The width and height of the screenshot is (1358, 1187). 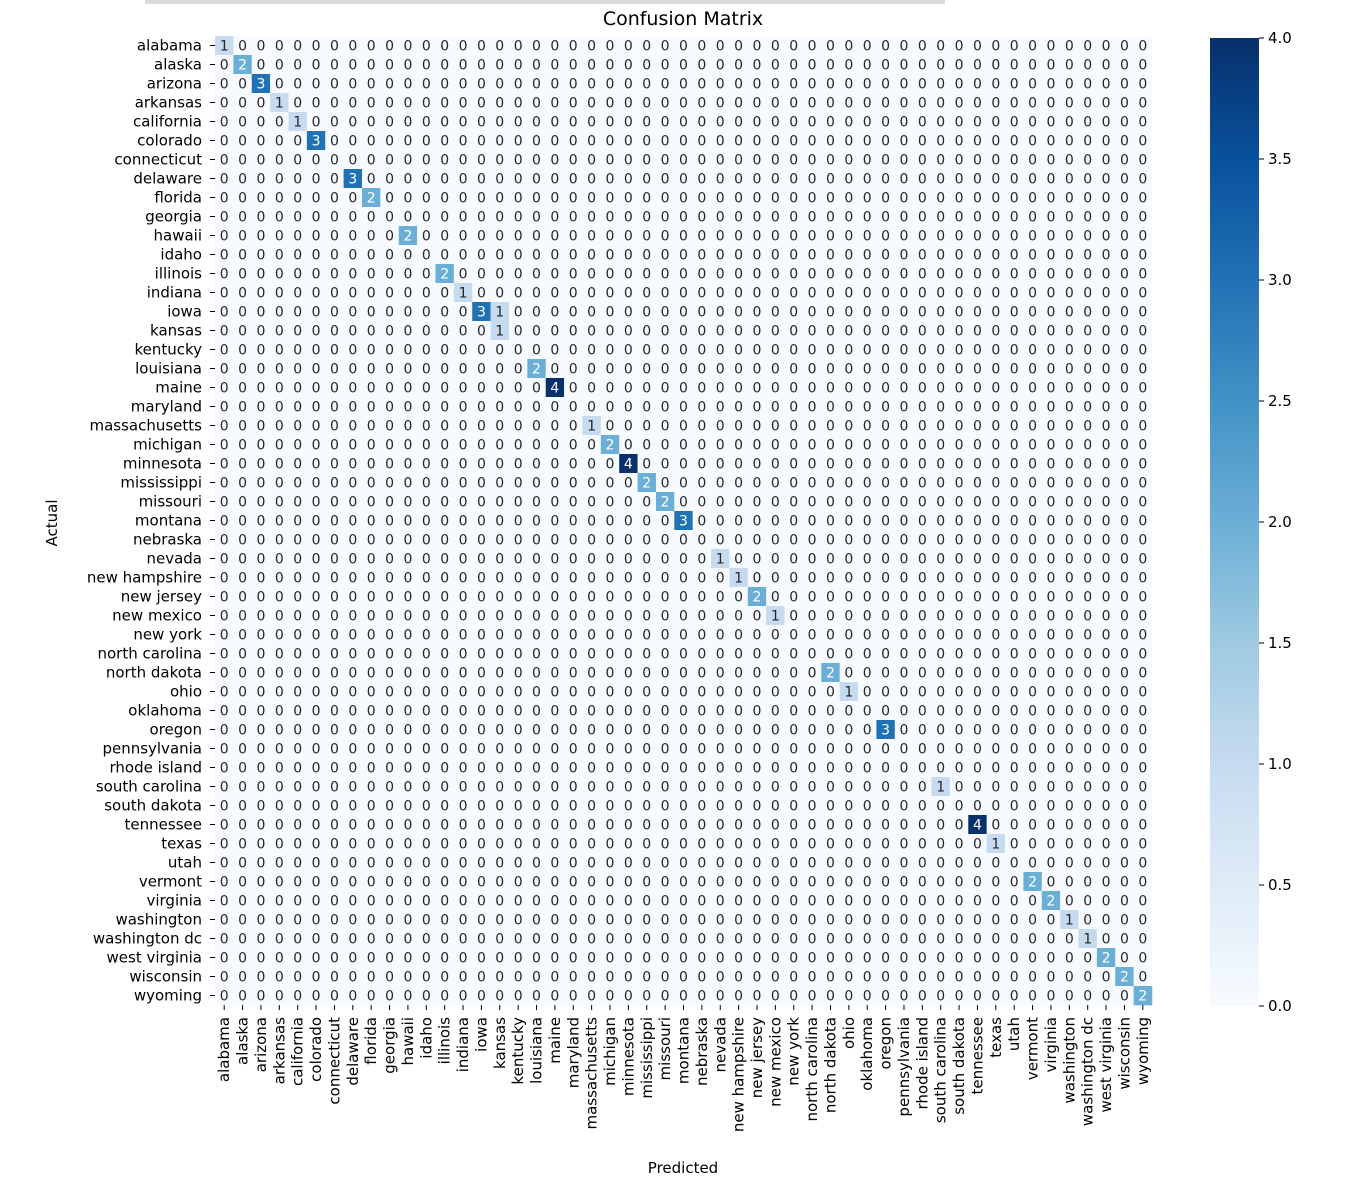 I want to click on cell-value-29-27: 0, so click(x=720, y=598).